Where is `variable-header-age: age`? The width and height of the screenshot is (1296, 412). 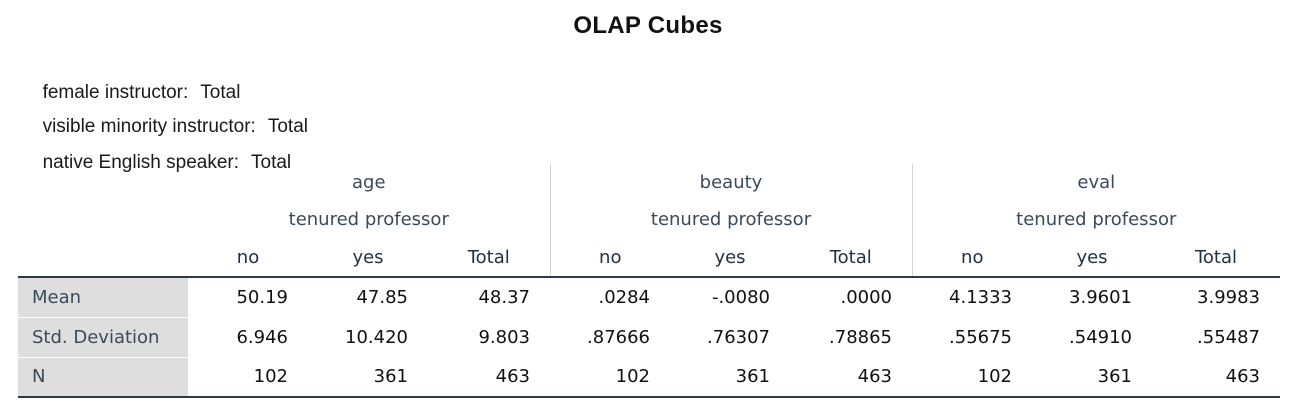
variable-header-age: age is located at coordinates (368, 182).